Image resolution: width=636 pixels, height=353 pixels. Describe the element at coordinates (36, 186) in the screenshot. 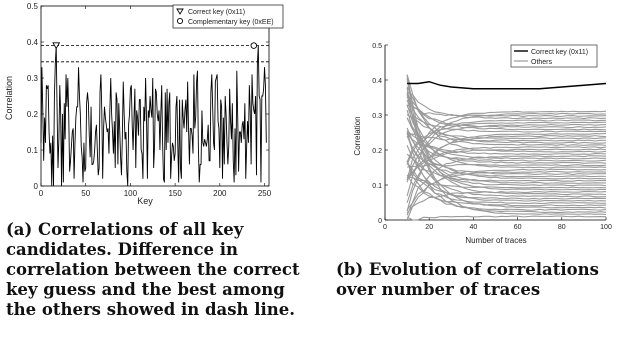

I see `chart-a-y-tick-label: 0` at that location.